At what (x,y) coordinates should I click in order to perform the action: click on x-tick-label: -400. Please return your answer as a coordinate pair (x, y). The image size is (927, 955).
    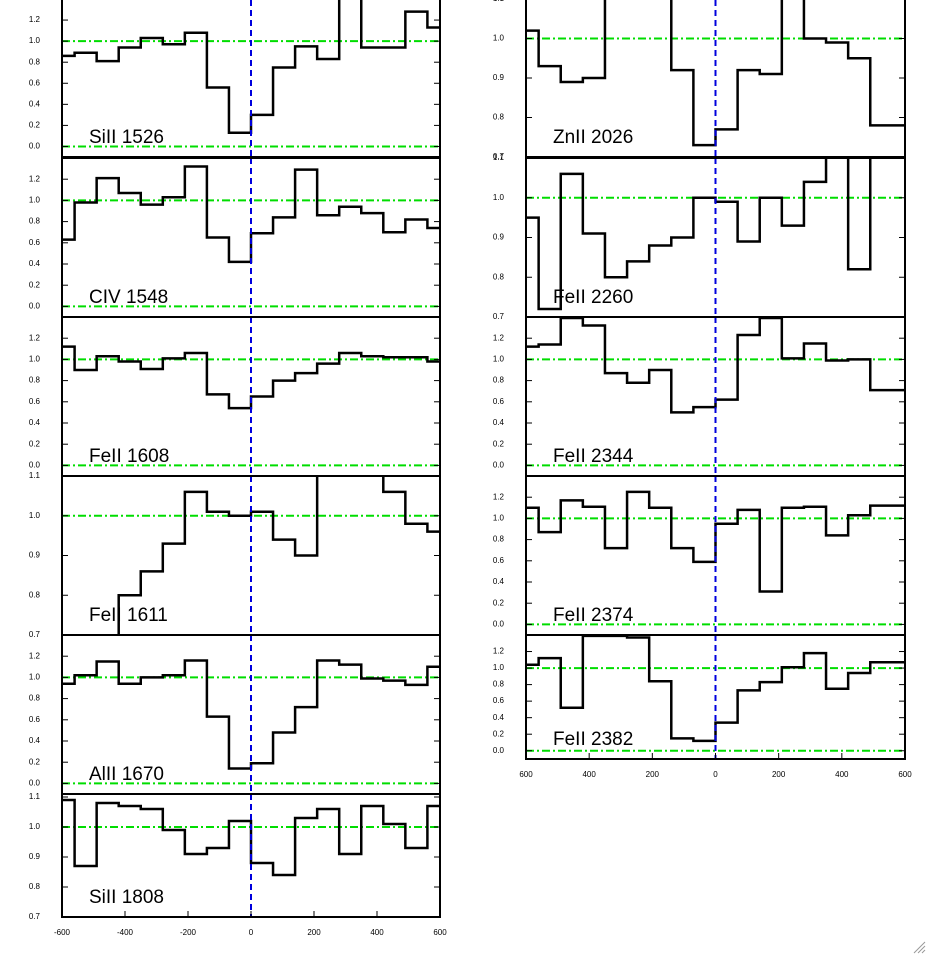
    Looking at the image, I should click on (125, 932).